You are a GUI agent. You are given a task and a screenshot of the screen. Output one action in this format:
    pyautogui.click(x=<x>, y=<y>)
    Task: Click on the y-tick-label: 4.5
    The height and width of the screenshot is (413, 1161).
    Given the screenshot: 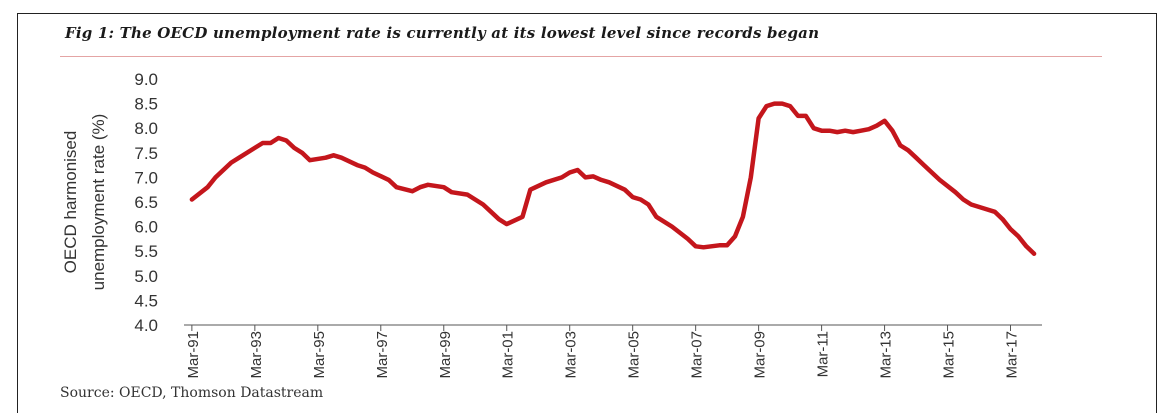 What is the action you would take?
    pyautogui.click(x=146, y=300)
    